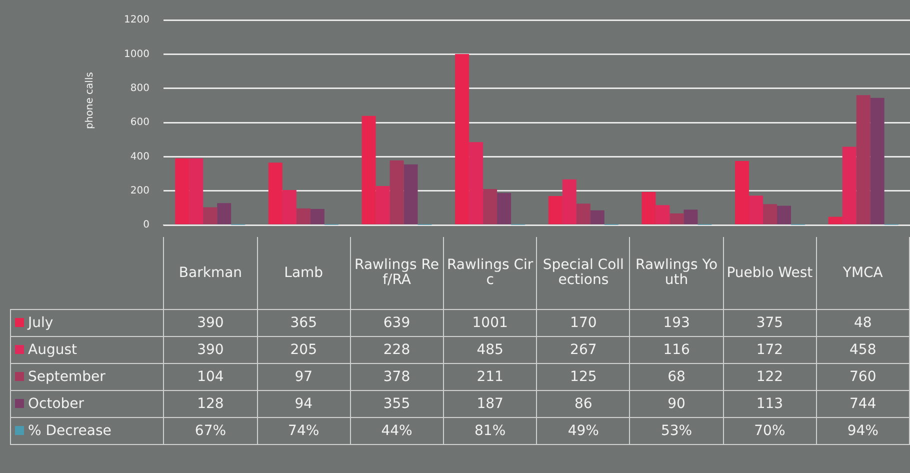 This screenshot has width=910, height=473. I want to click on data-label: 187, so click(490, 404).